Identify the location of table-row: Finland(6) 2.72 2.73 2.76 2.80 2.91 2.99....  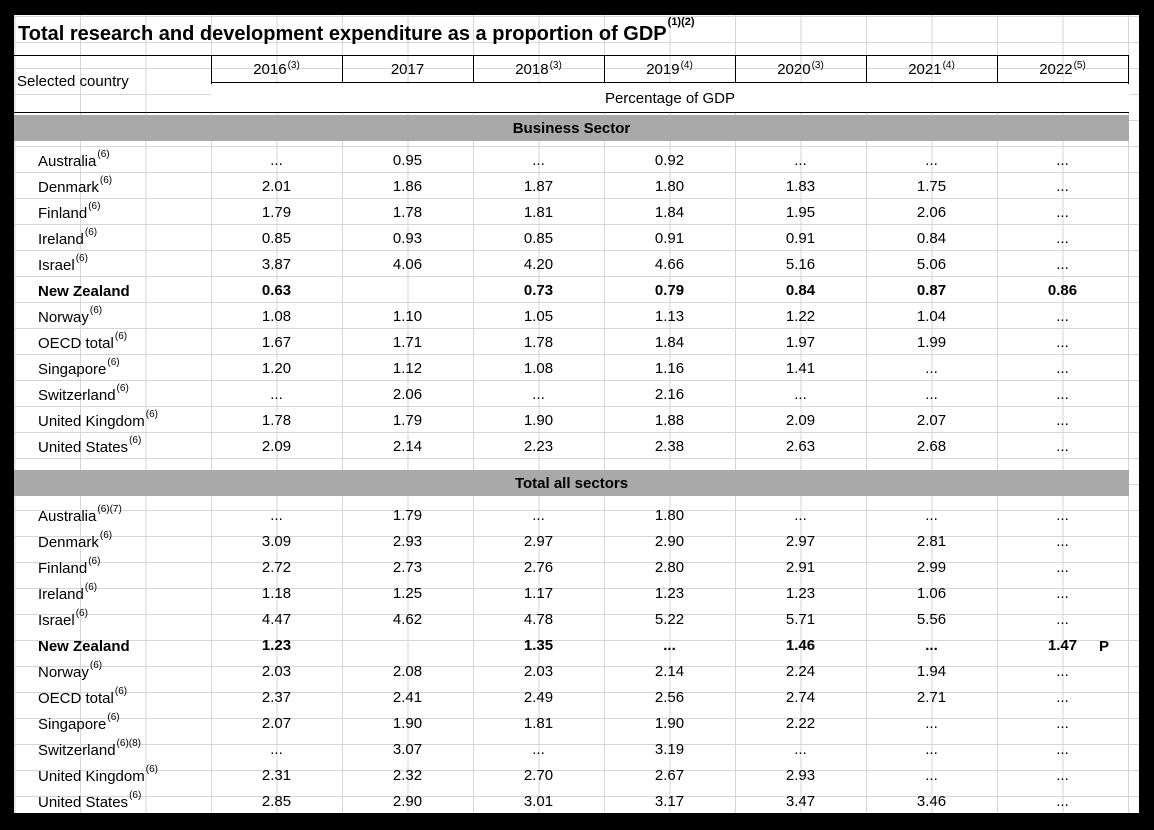
(576, 567).